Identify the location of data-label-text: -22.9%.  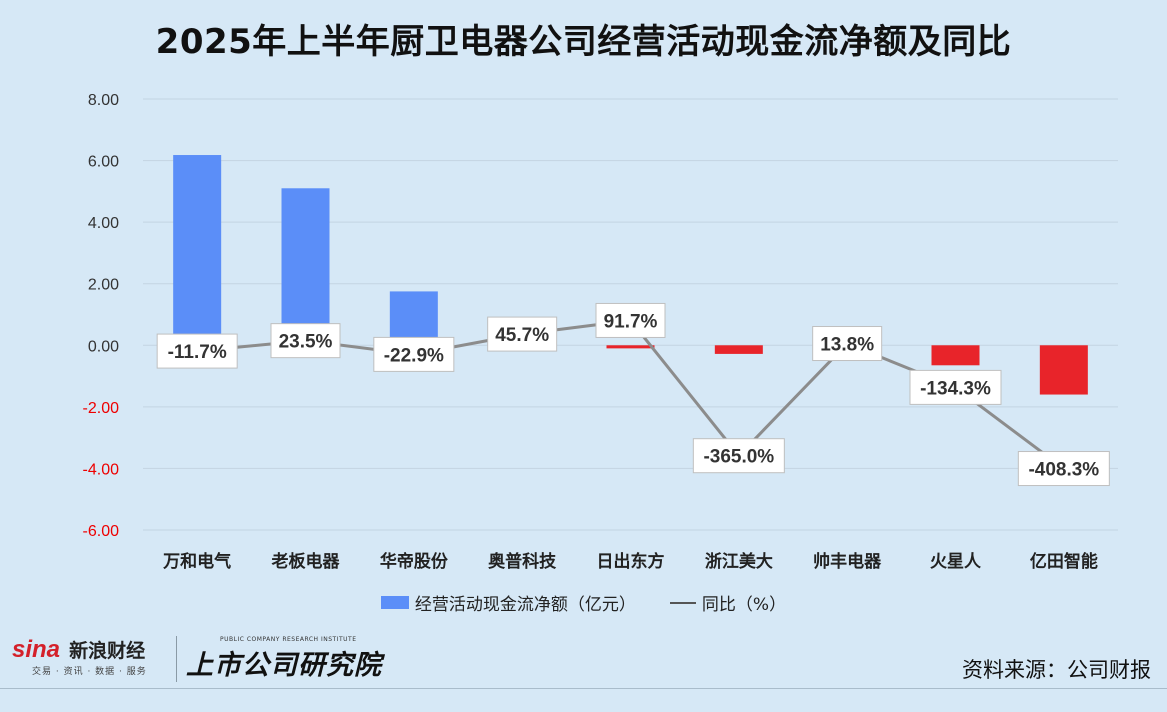
(414, 355).